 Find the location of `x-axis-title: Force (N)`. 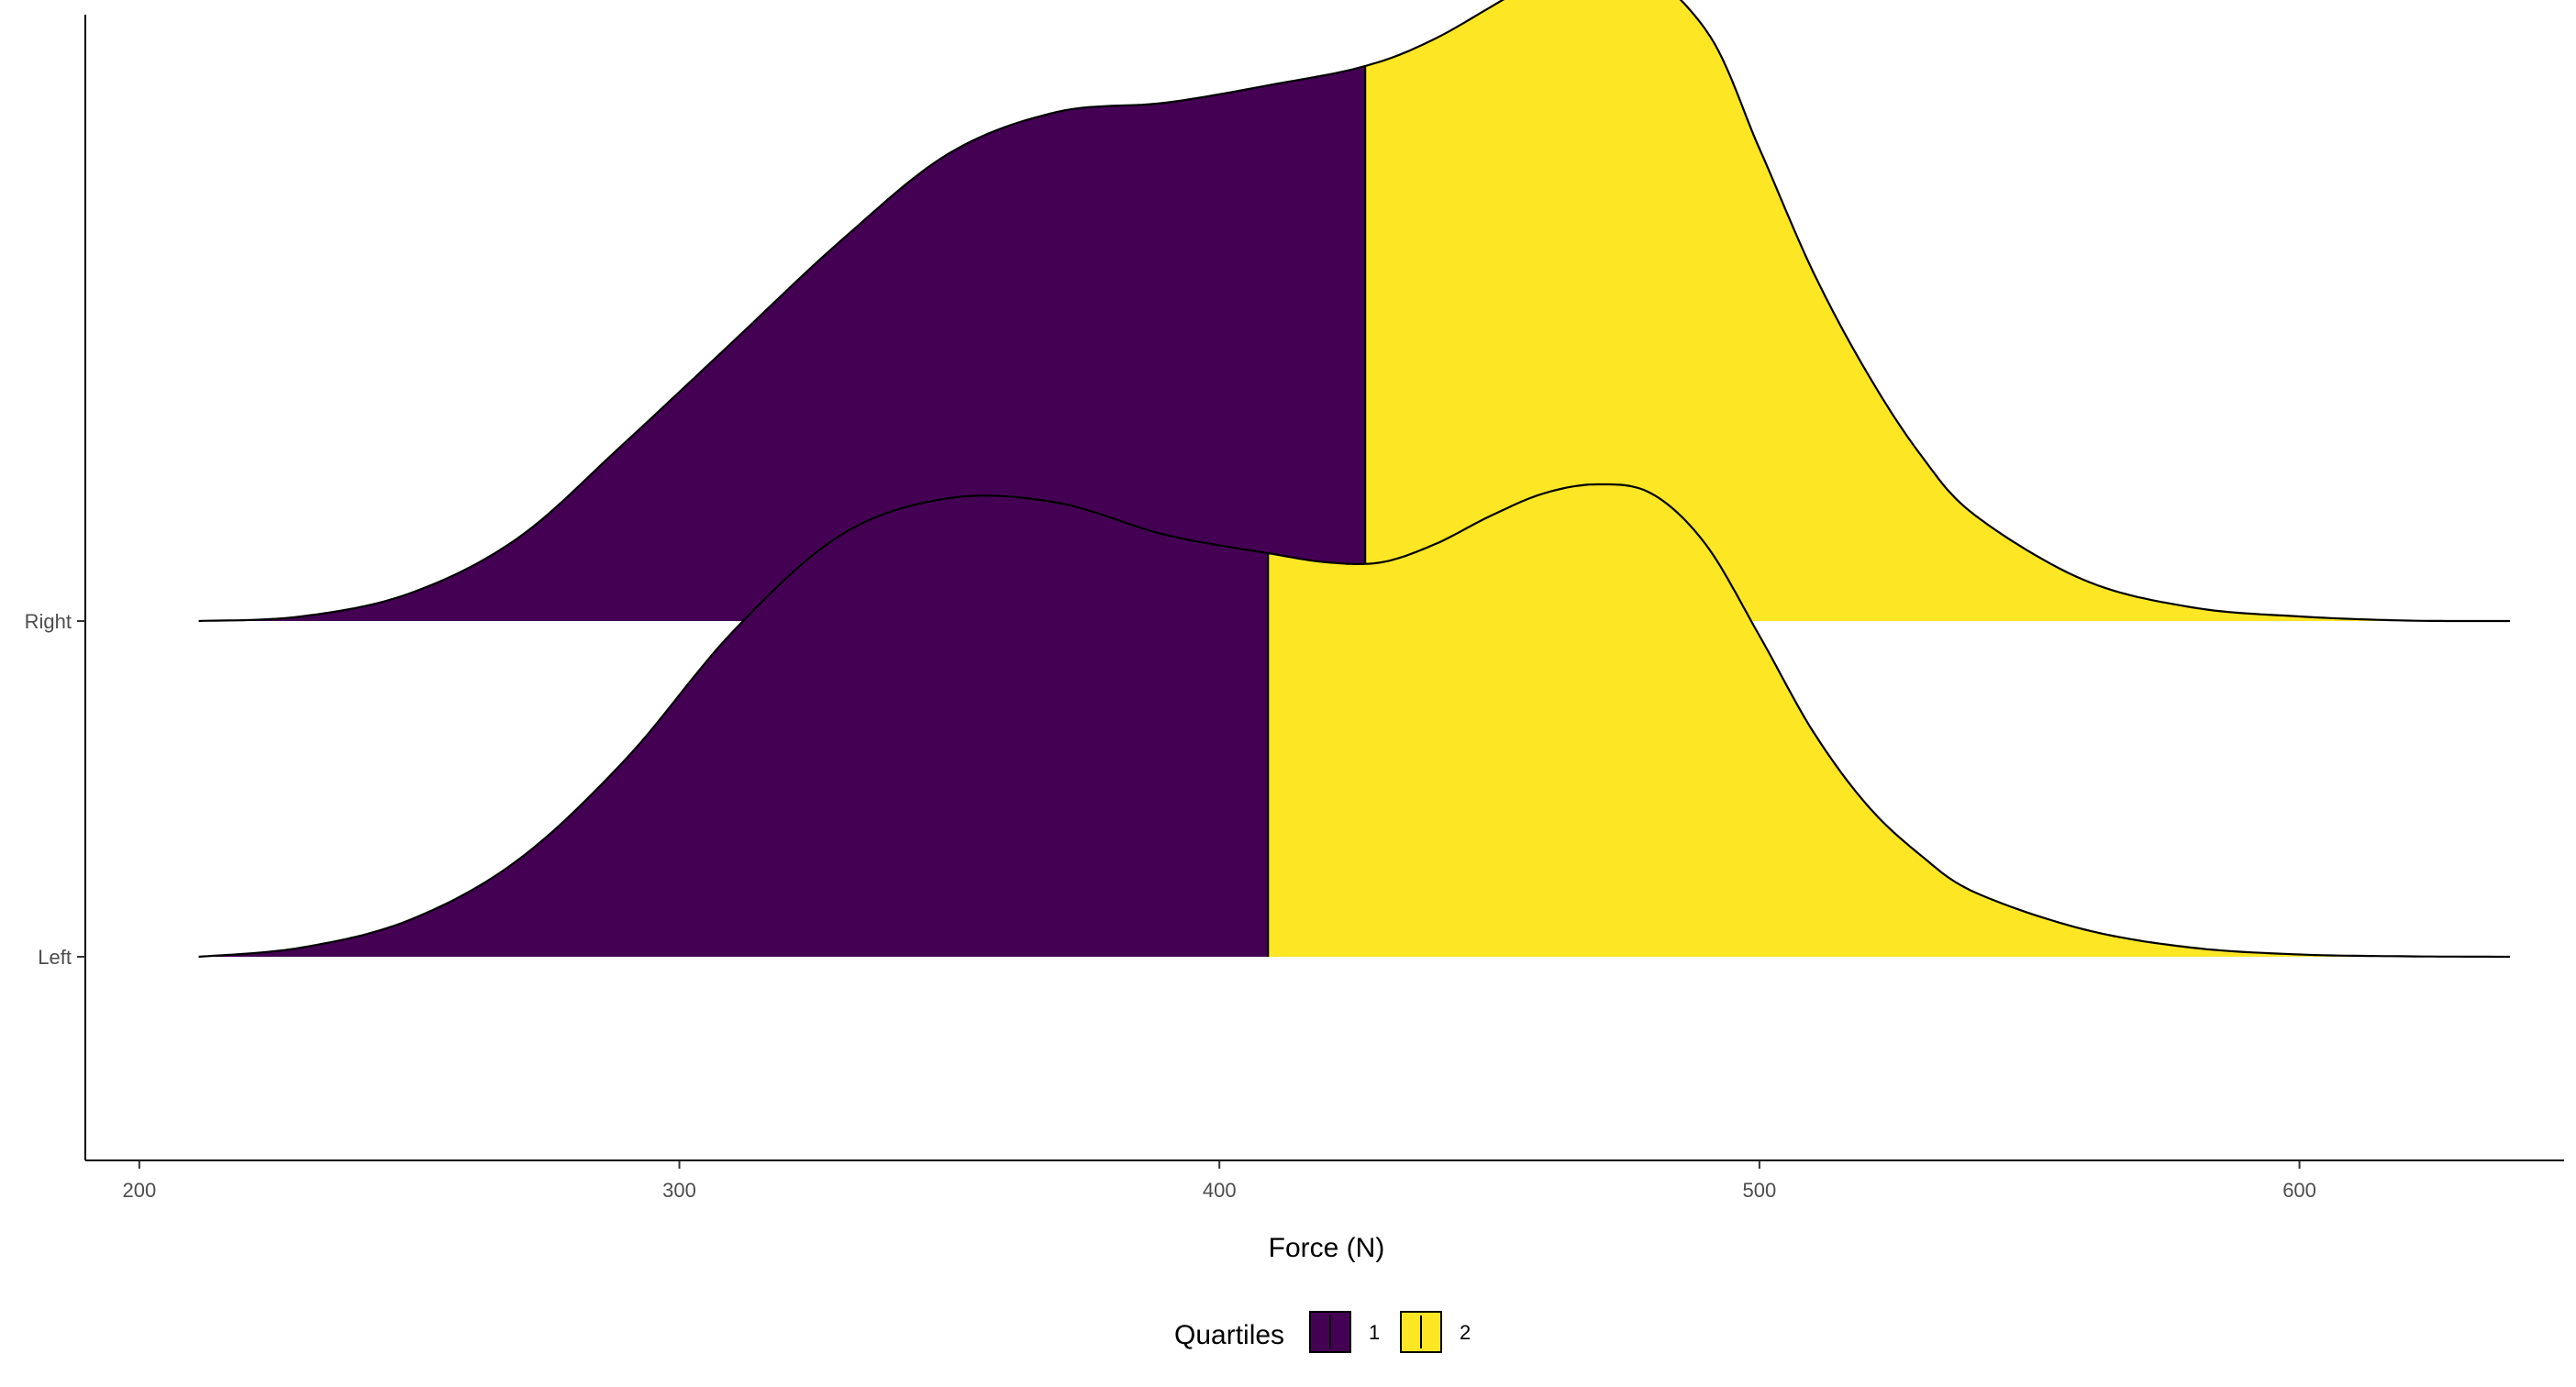

x-axis-title: Force (N) is located at coordinates (1327, 1248).